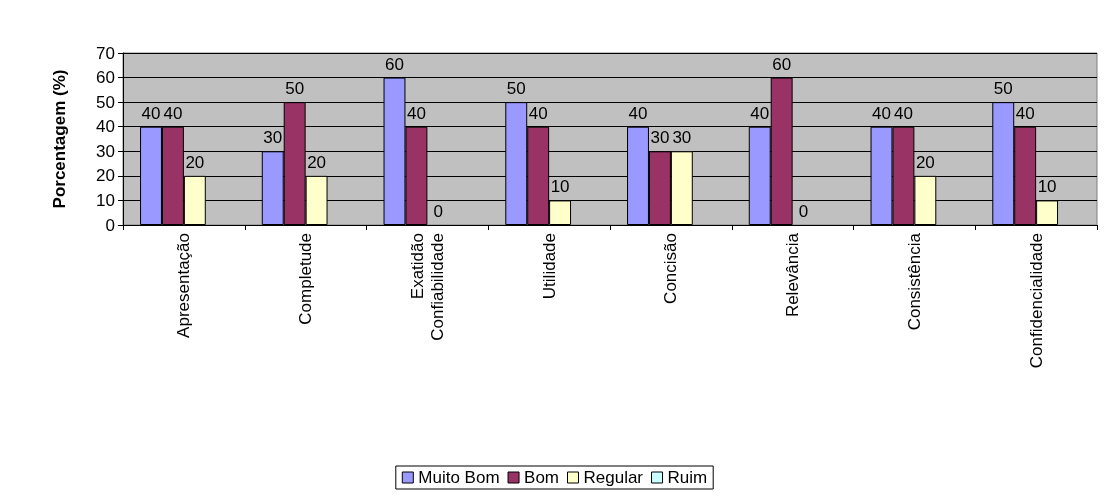 The image size is (1109, 503). What do you see at coordinates (613, 477) in the screenshot?
I see `legend-label: Regular` at bounding box center [613, 477].